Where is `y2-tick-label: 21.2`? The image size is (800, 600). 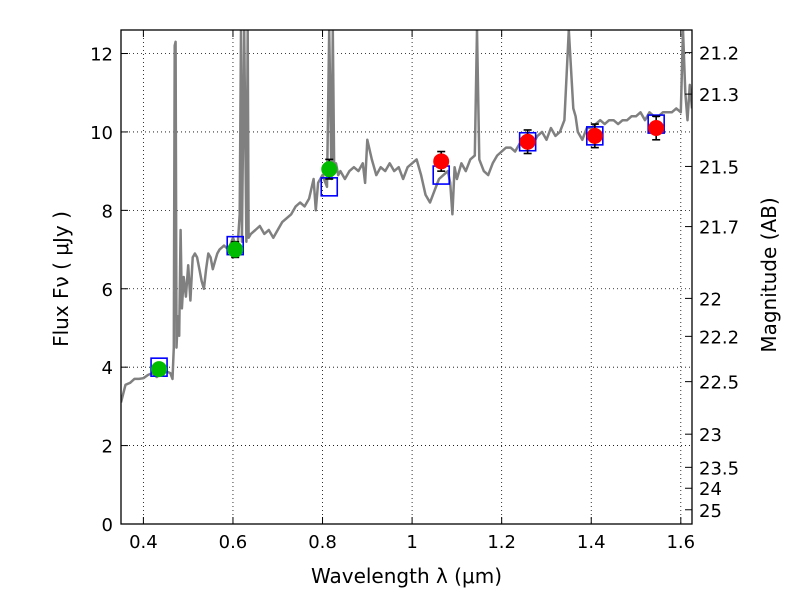 y2-tick-label: 21.2 is located at coordinates (719, 54).